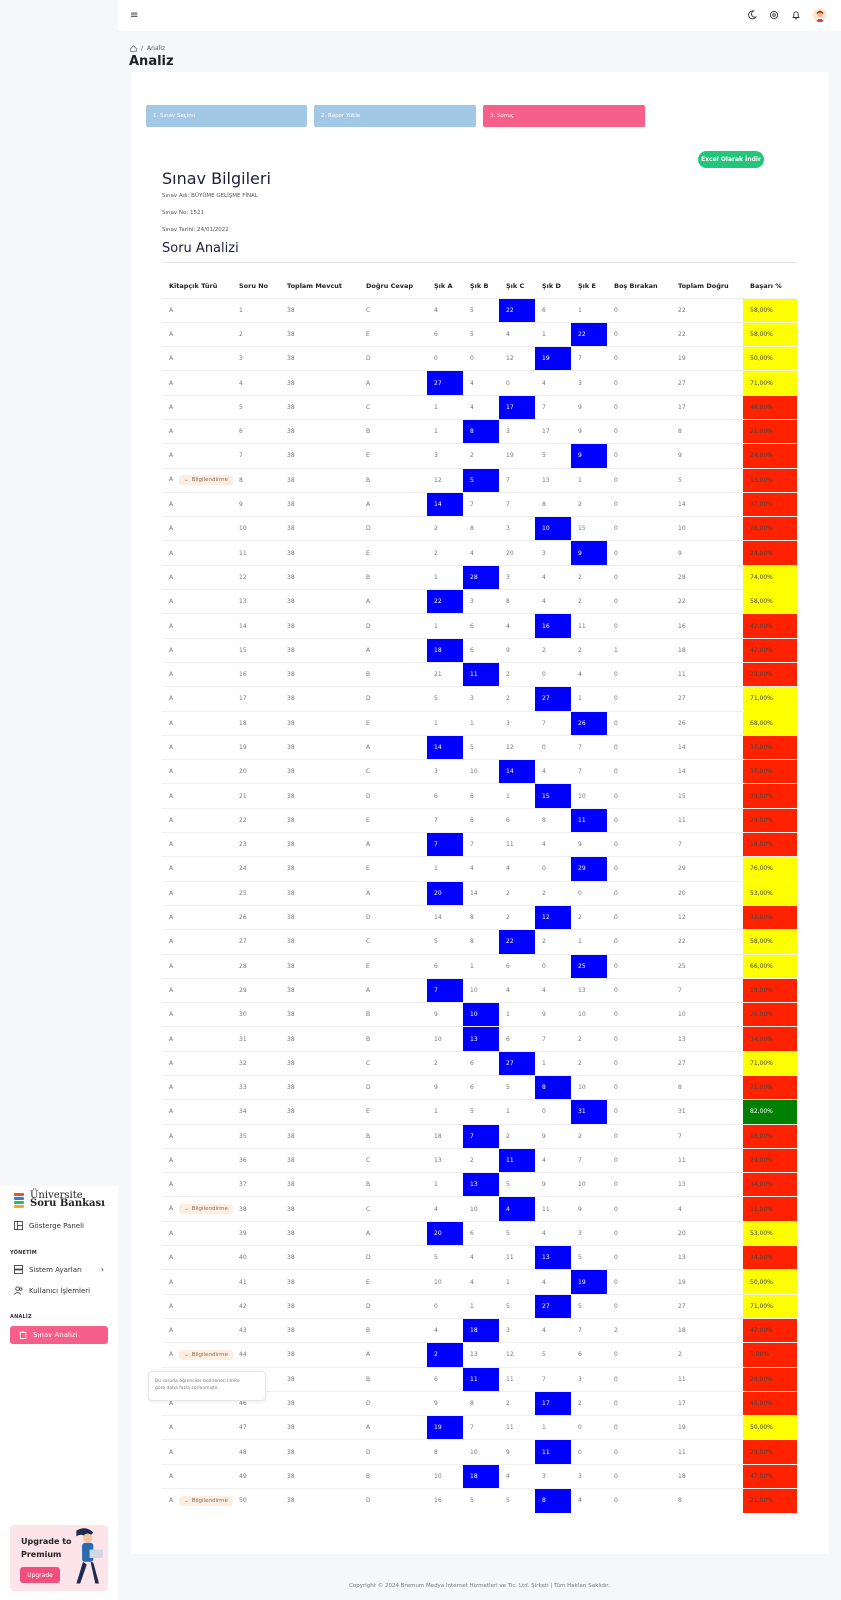 This screenshot has height=1600, width=841. I want to click on success-rate-cell: 76,00%, so click(770, 869).